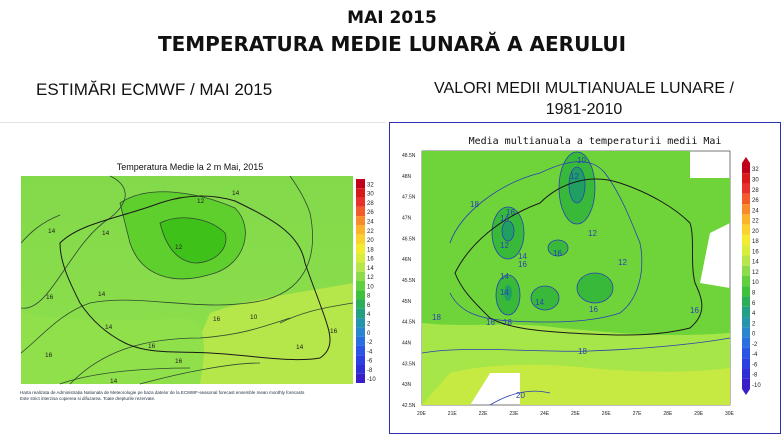 This screenshot has width=784, height=447. What do you see at coordinates (407, 177) in the screenshot?
I see `latitude-tick-label: 48N` at bounding box center [407, 177].